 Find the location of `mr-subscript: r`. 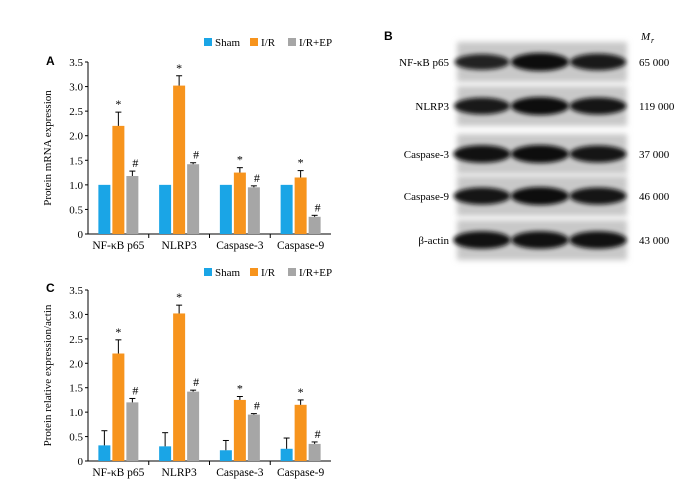

mr-subscript: r is located at coordinates (653, 40).